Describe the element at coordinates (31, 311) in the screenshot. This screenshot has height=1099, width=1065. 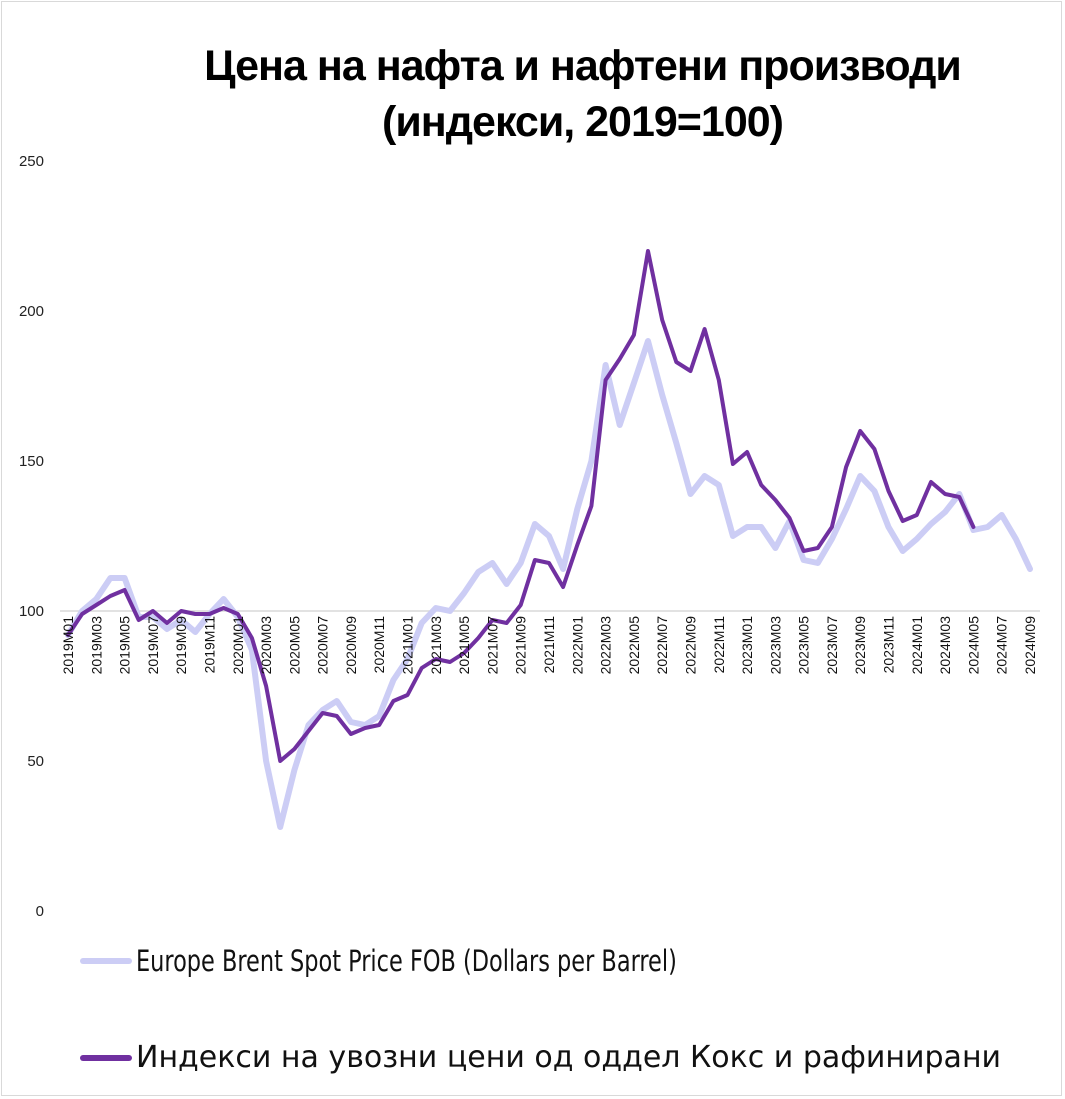
I see `y-tick-label: 200` at that location.